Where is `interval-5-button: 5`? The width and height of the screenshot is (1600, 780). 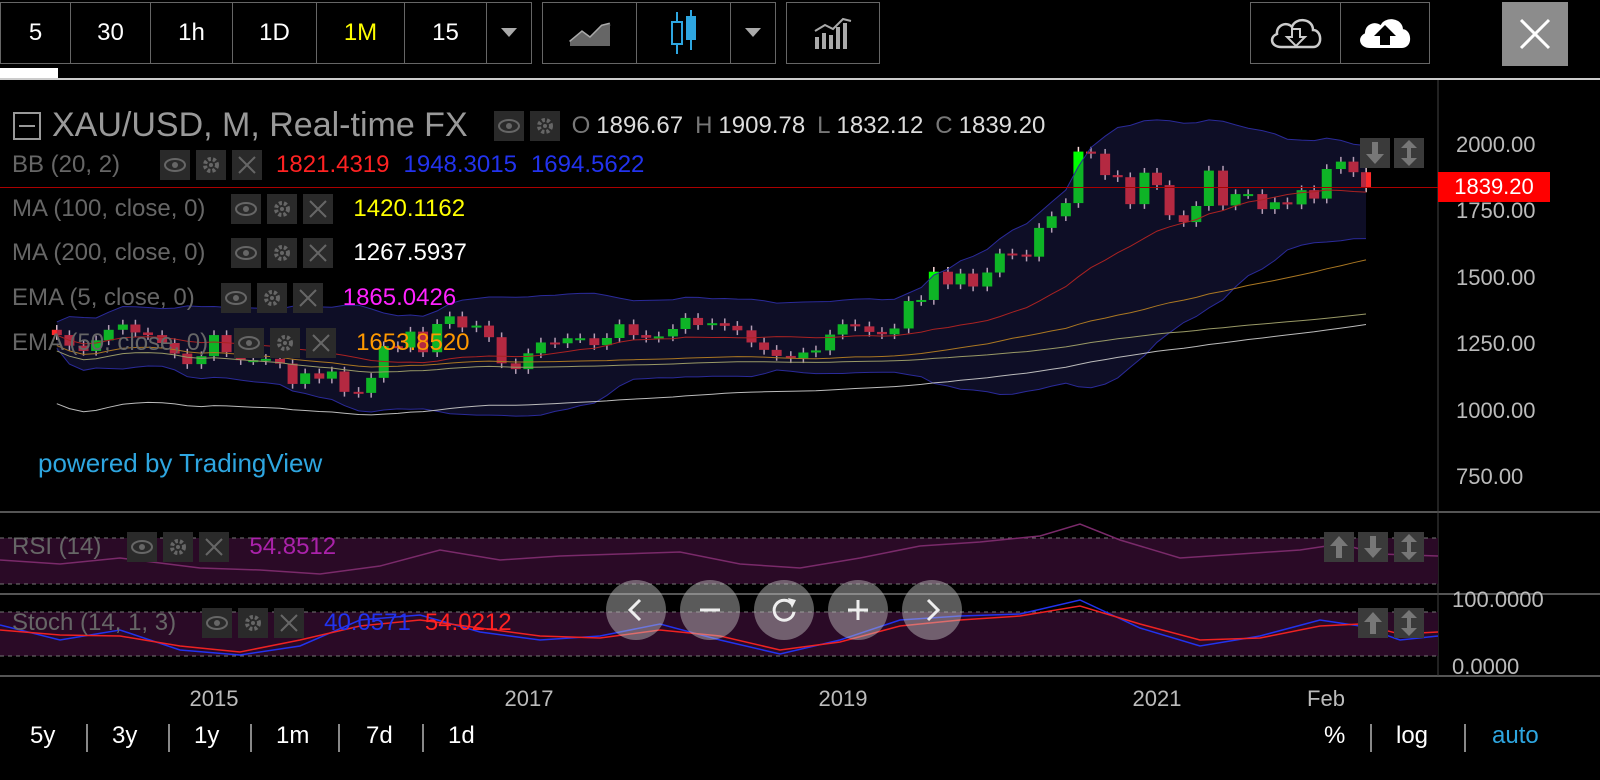
interval-5-button: 5 is located at coordinates (36, 33).